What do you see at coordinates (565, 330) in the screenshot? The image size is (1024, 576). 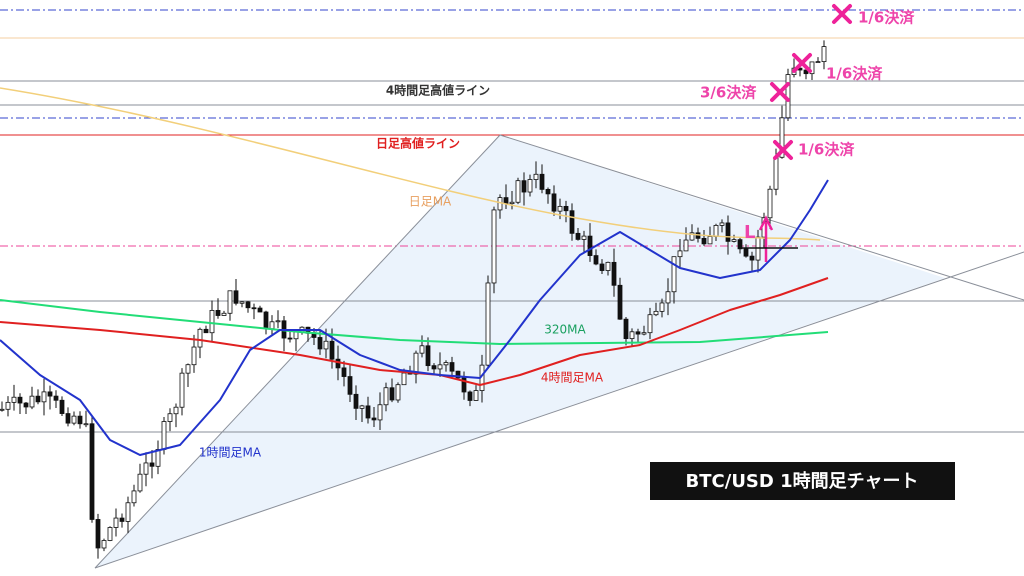 I see `label: 320MA` at bounding box center [565, 330].